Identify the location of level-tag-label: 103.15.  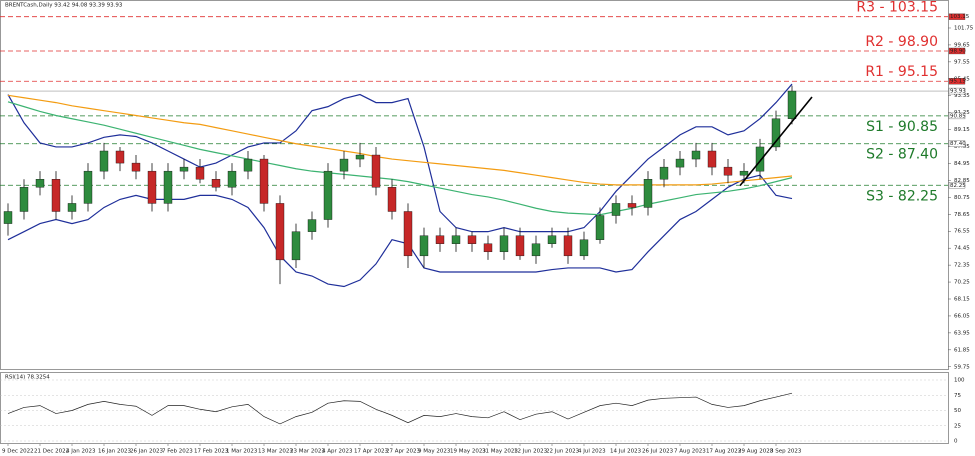
(960, 17).